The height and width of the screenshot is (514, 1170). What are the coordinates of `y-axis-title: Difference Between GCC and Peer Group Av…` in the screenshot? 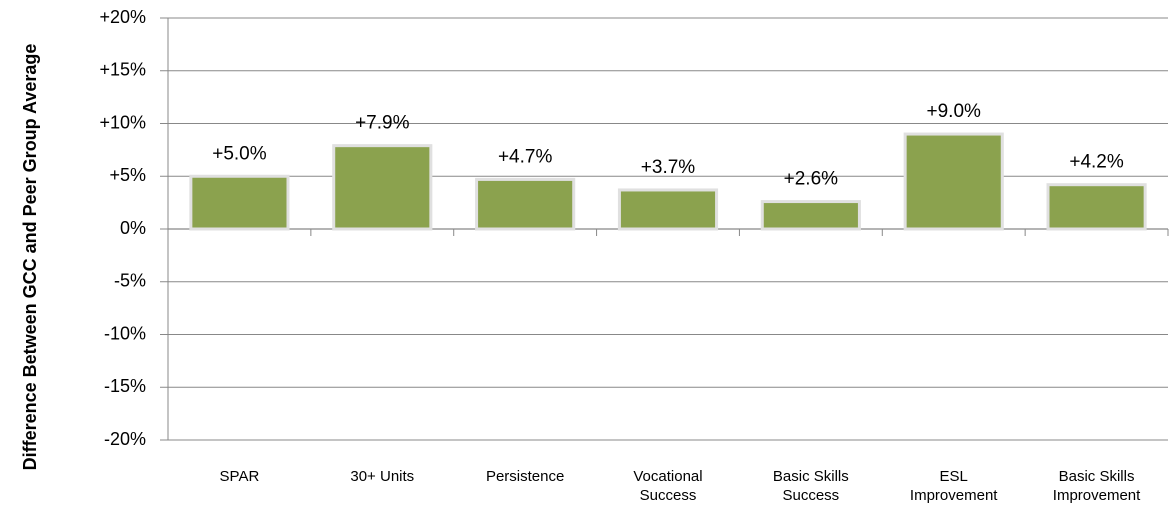 It's located at (30, 257).